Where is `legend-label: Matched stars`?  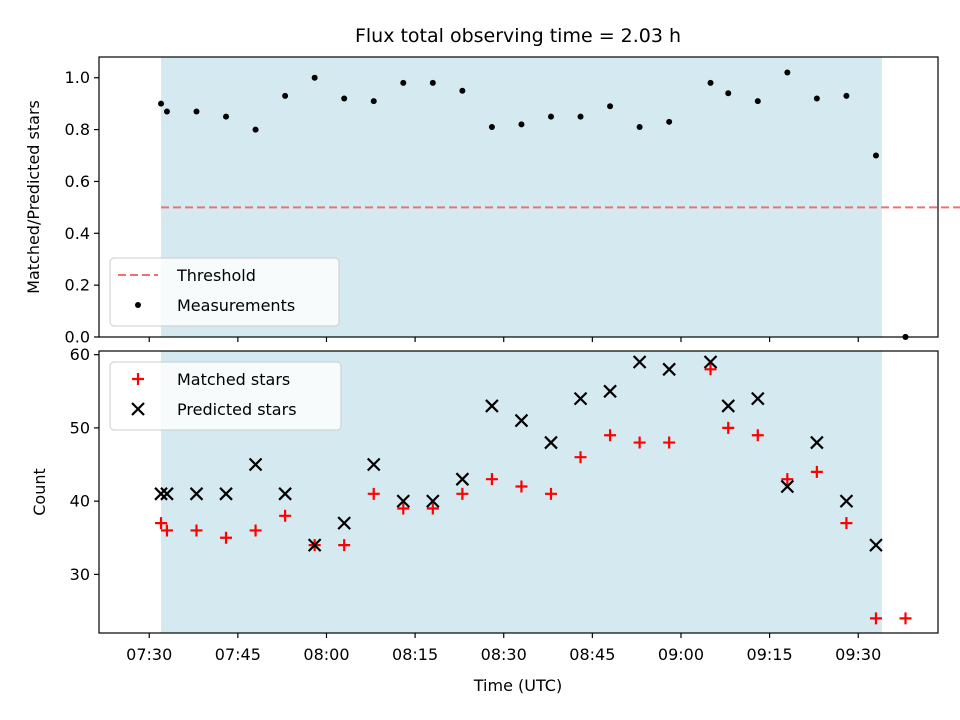 legend-label: Matched stars is located at coordinates (233, 379).